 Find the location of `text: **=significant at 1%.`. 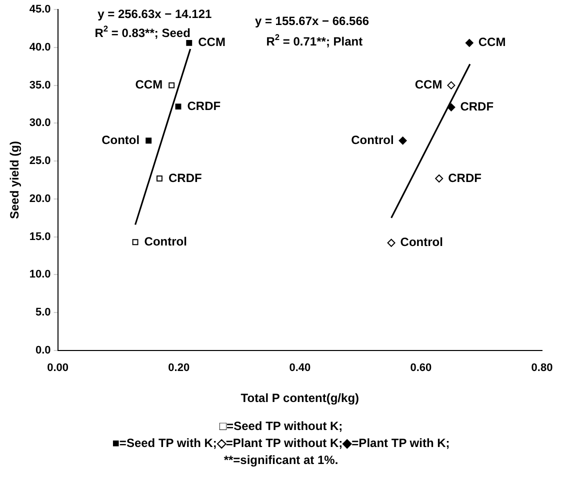

text: **=significant at 1%. is located at coordinates (281, 460).